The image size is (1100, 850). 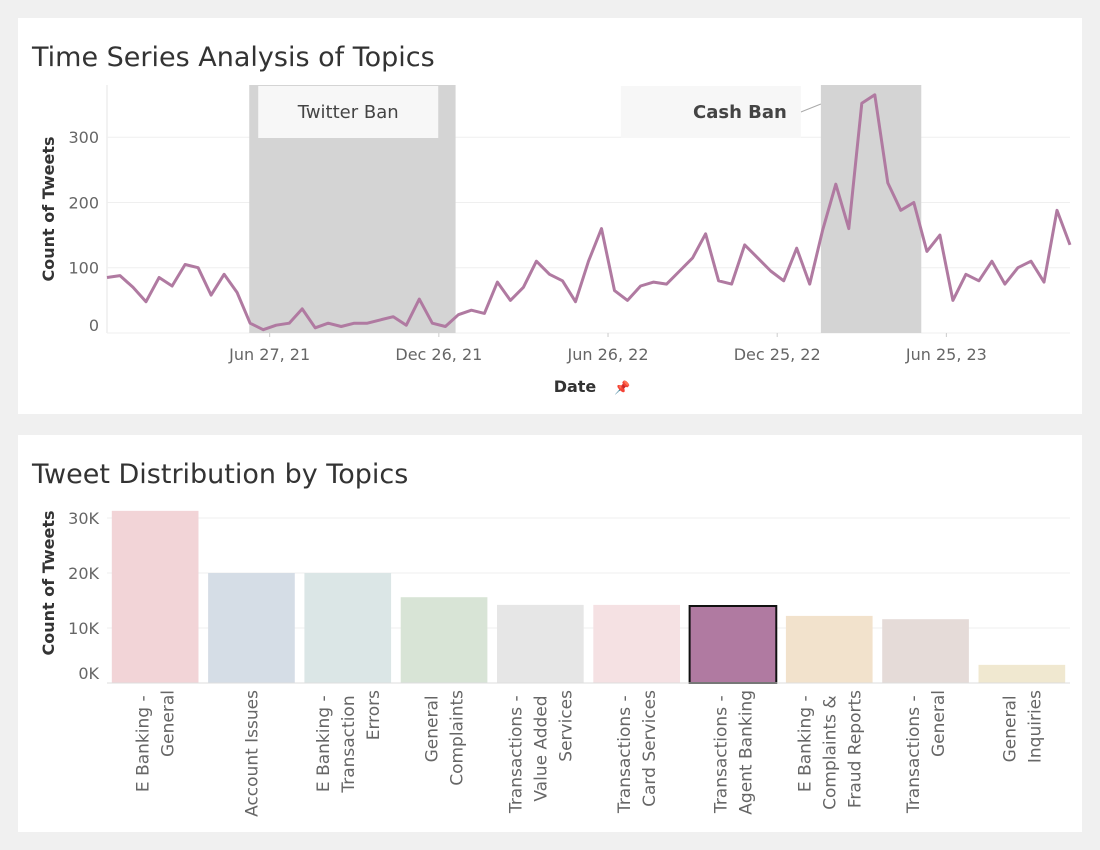 What do you see at coordinates (219, 474) in the screenshot?
I see `chart-title: Tweet Distribution by Topics` at bounding box center [219, 474].